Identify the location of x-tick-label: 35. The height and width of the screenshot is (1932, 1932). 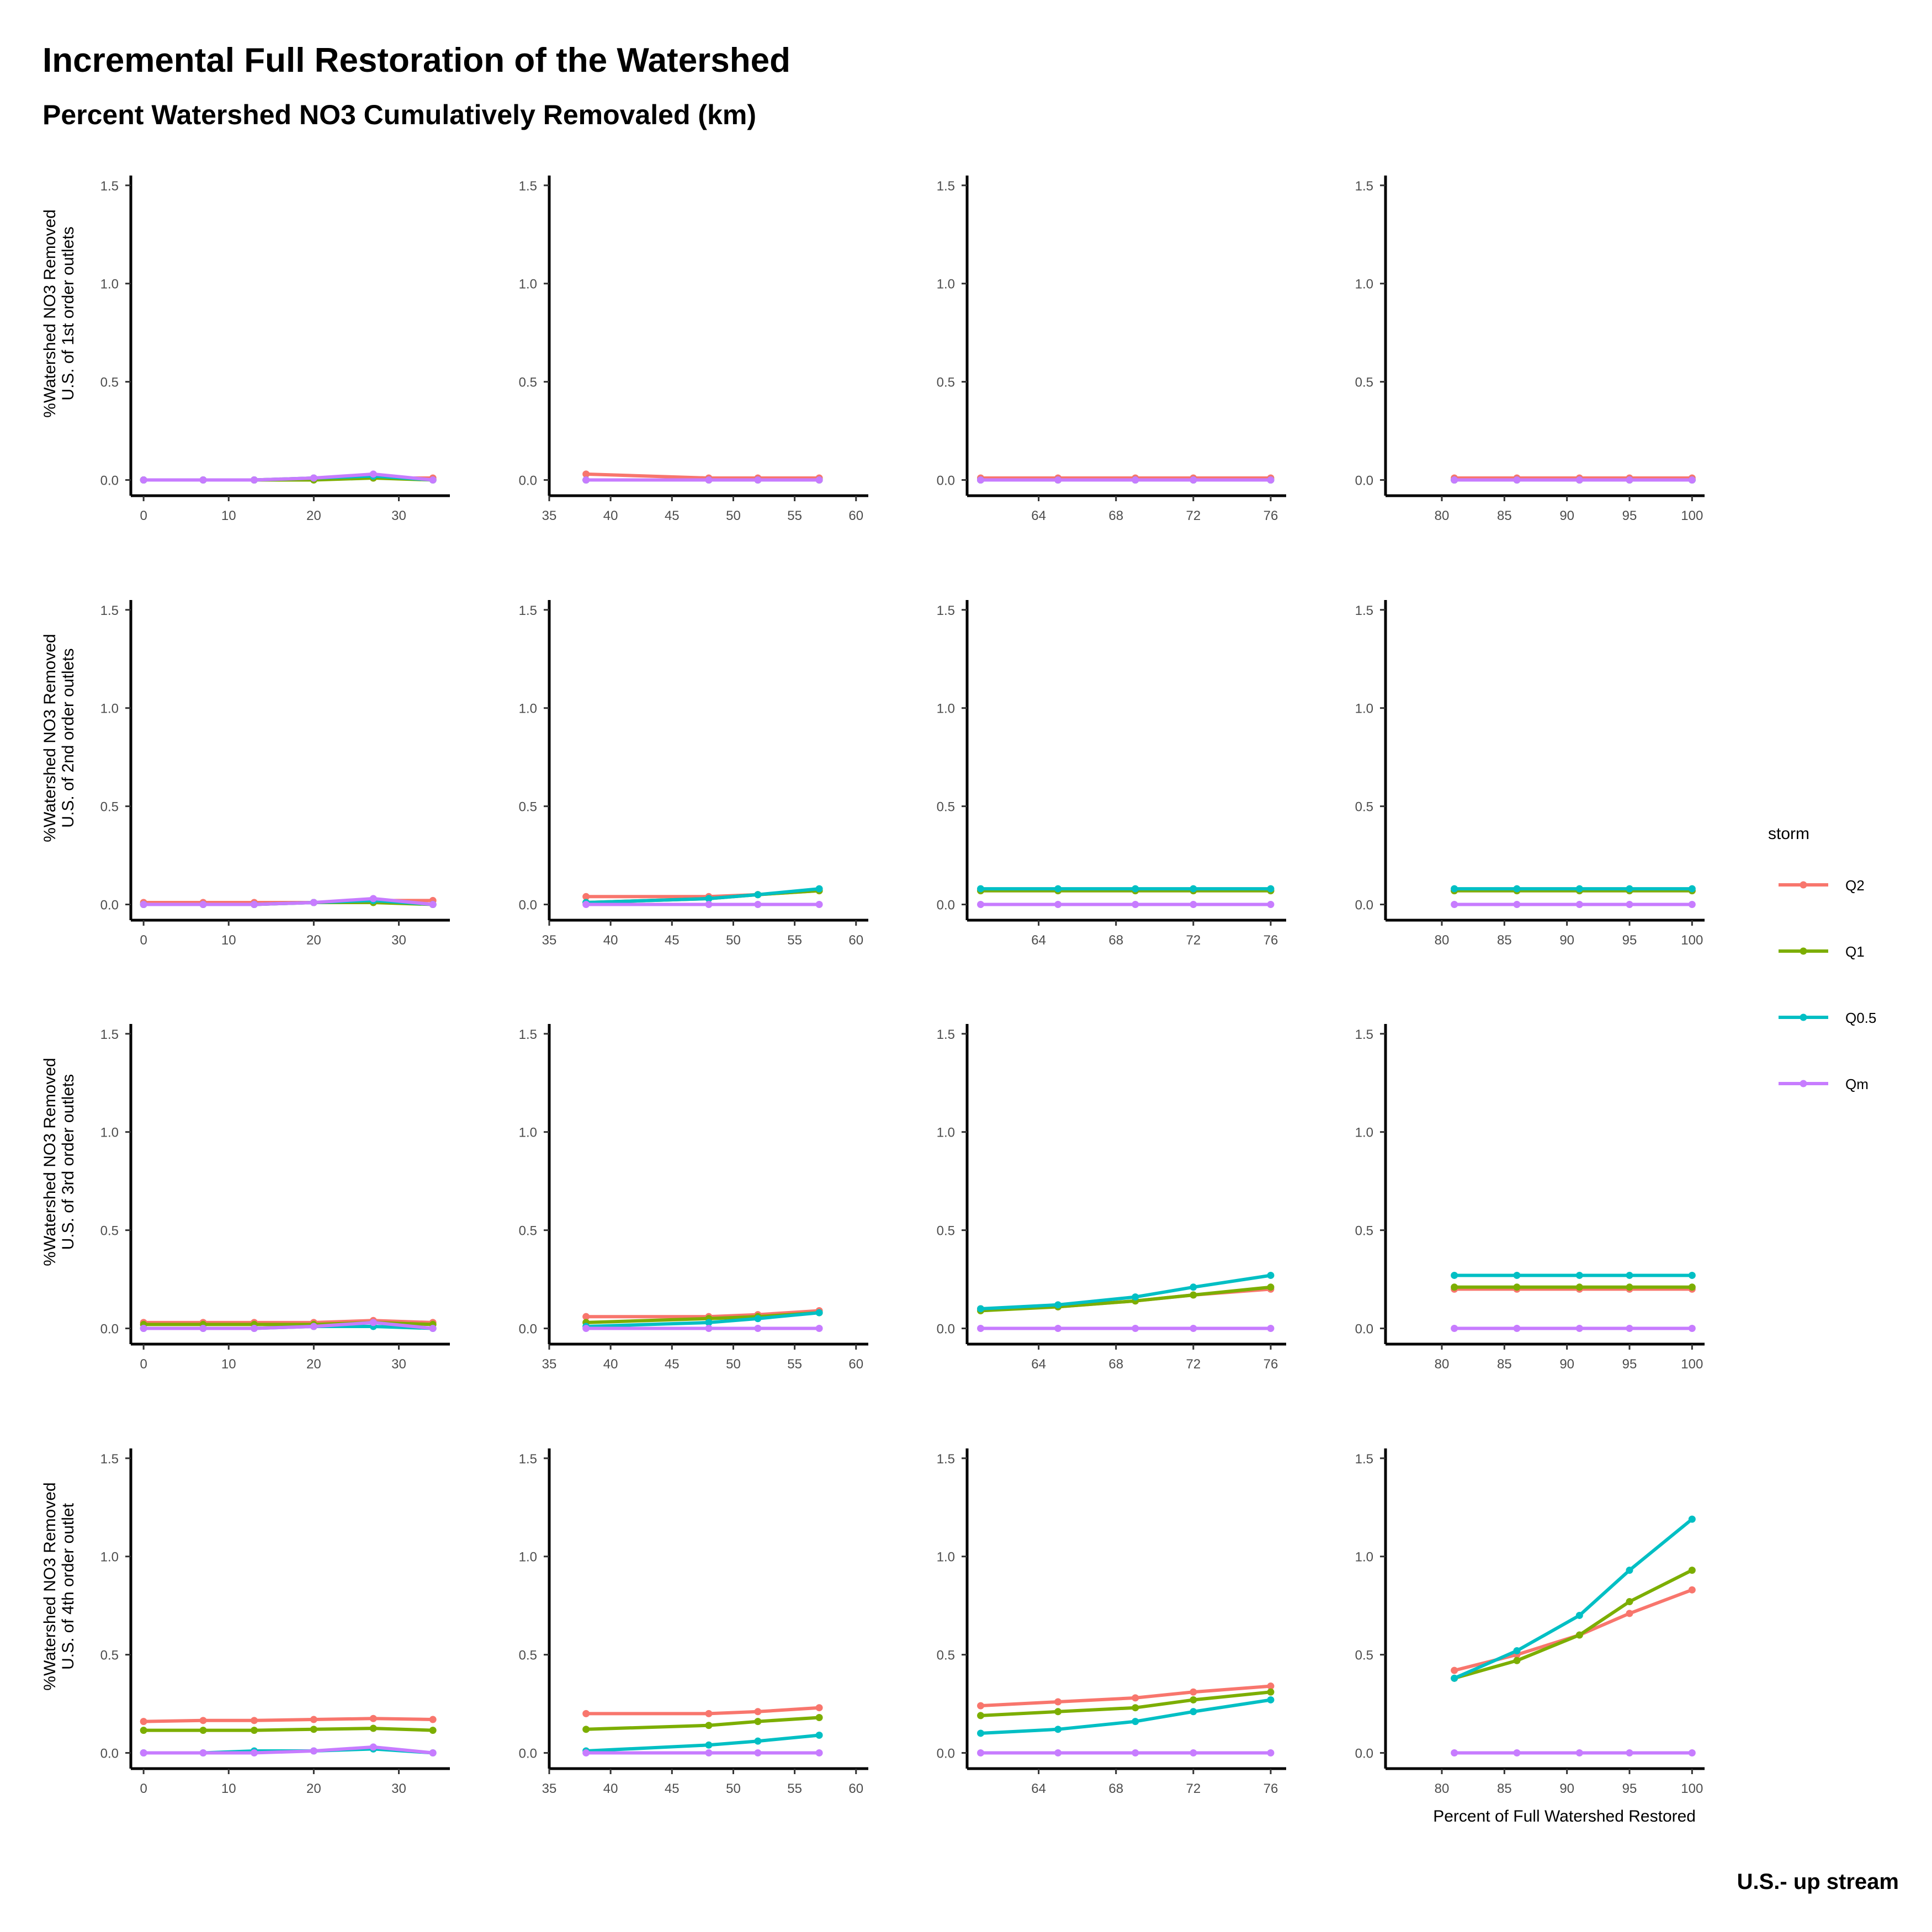
(549, 515).